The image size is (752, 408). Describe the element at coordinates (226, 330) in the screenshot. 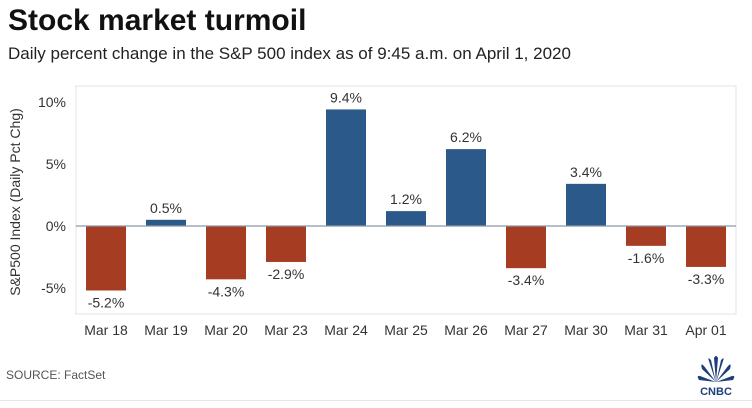

I see `x-tick-label: Mar 20` at that location.